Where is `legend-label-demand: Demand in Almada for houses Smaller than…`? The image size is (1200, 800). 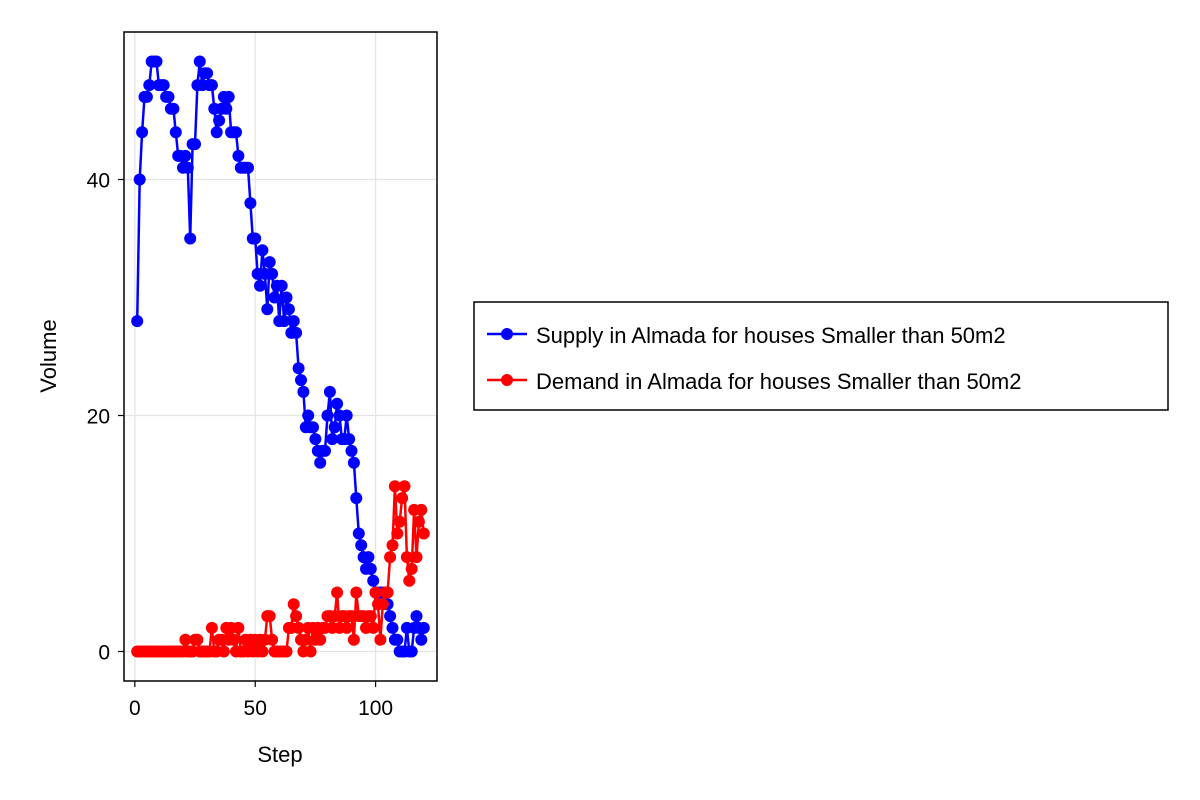
legend-label-demand: Demand in Almada for houses Smaller than… is located at coordinates (778, 381).